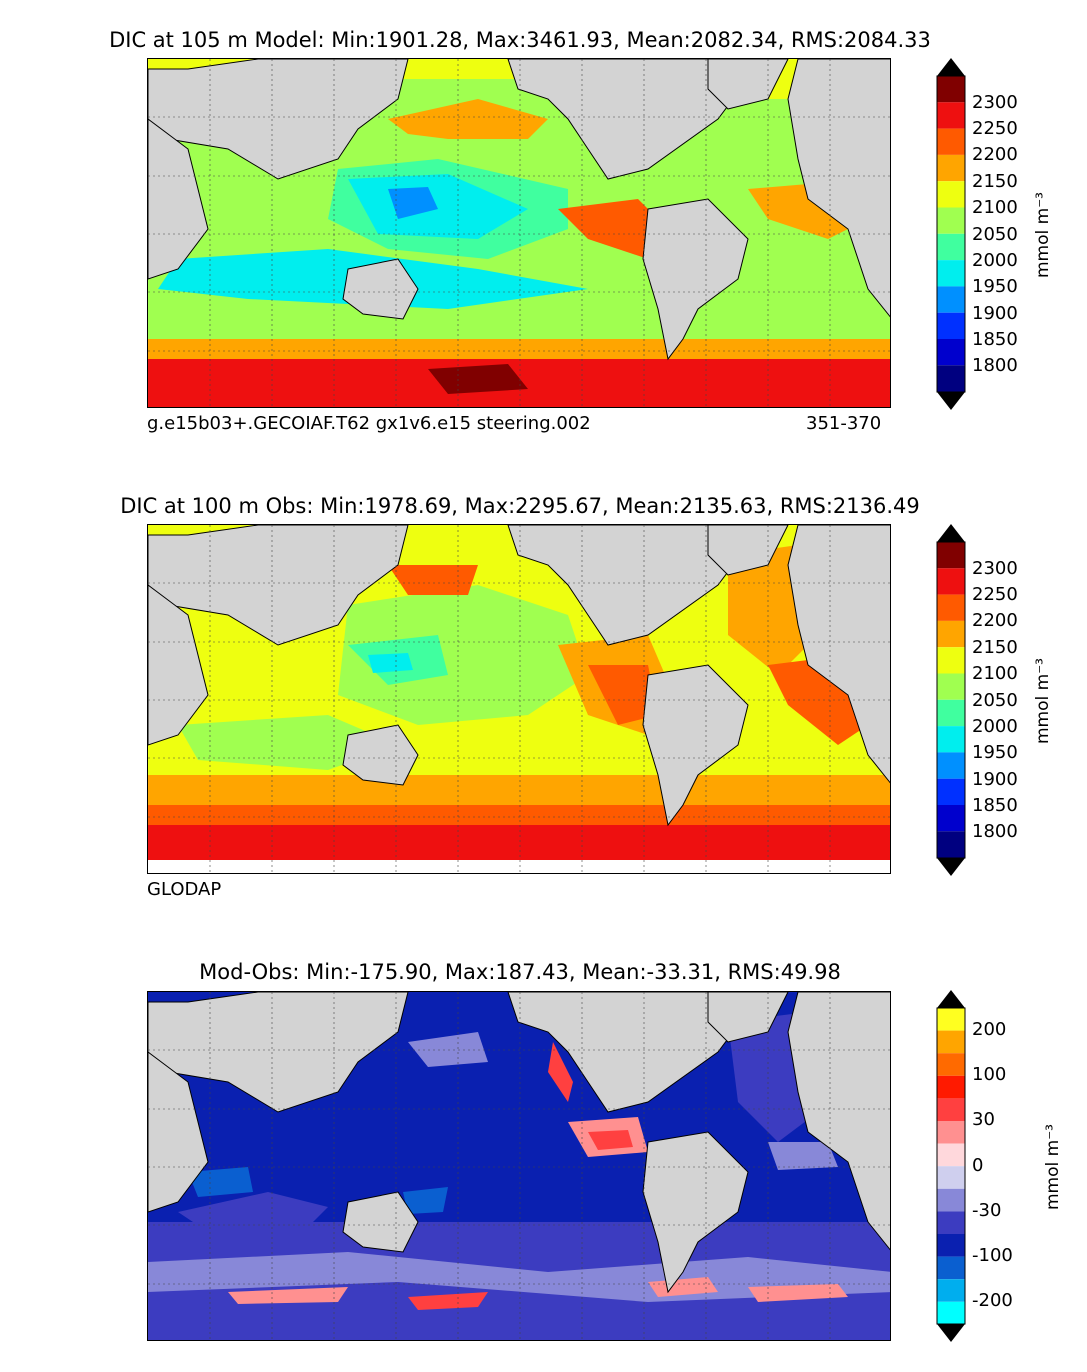 The image size is (1087, 1372). Describe the element at coordinates (995, 181) in the screenshot. I see `panel1-tick: 2150` at that location.